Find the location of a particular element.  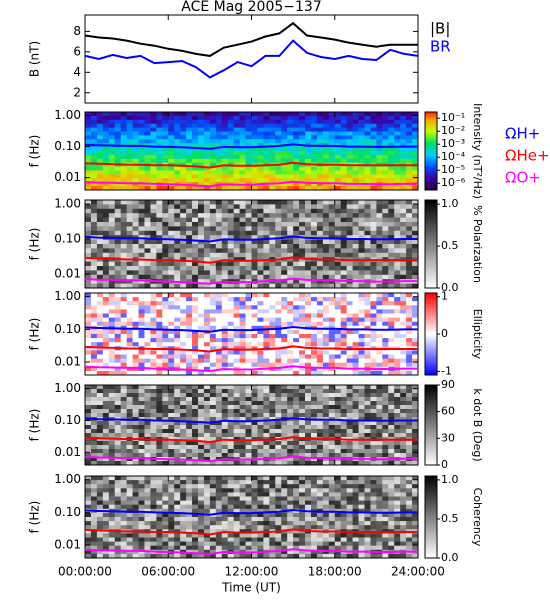

y-tick-label: 0.10 is located at coordinates (67, 329).